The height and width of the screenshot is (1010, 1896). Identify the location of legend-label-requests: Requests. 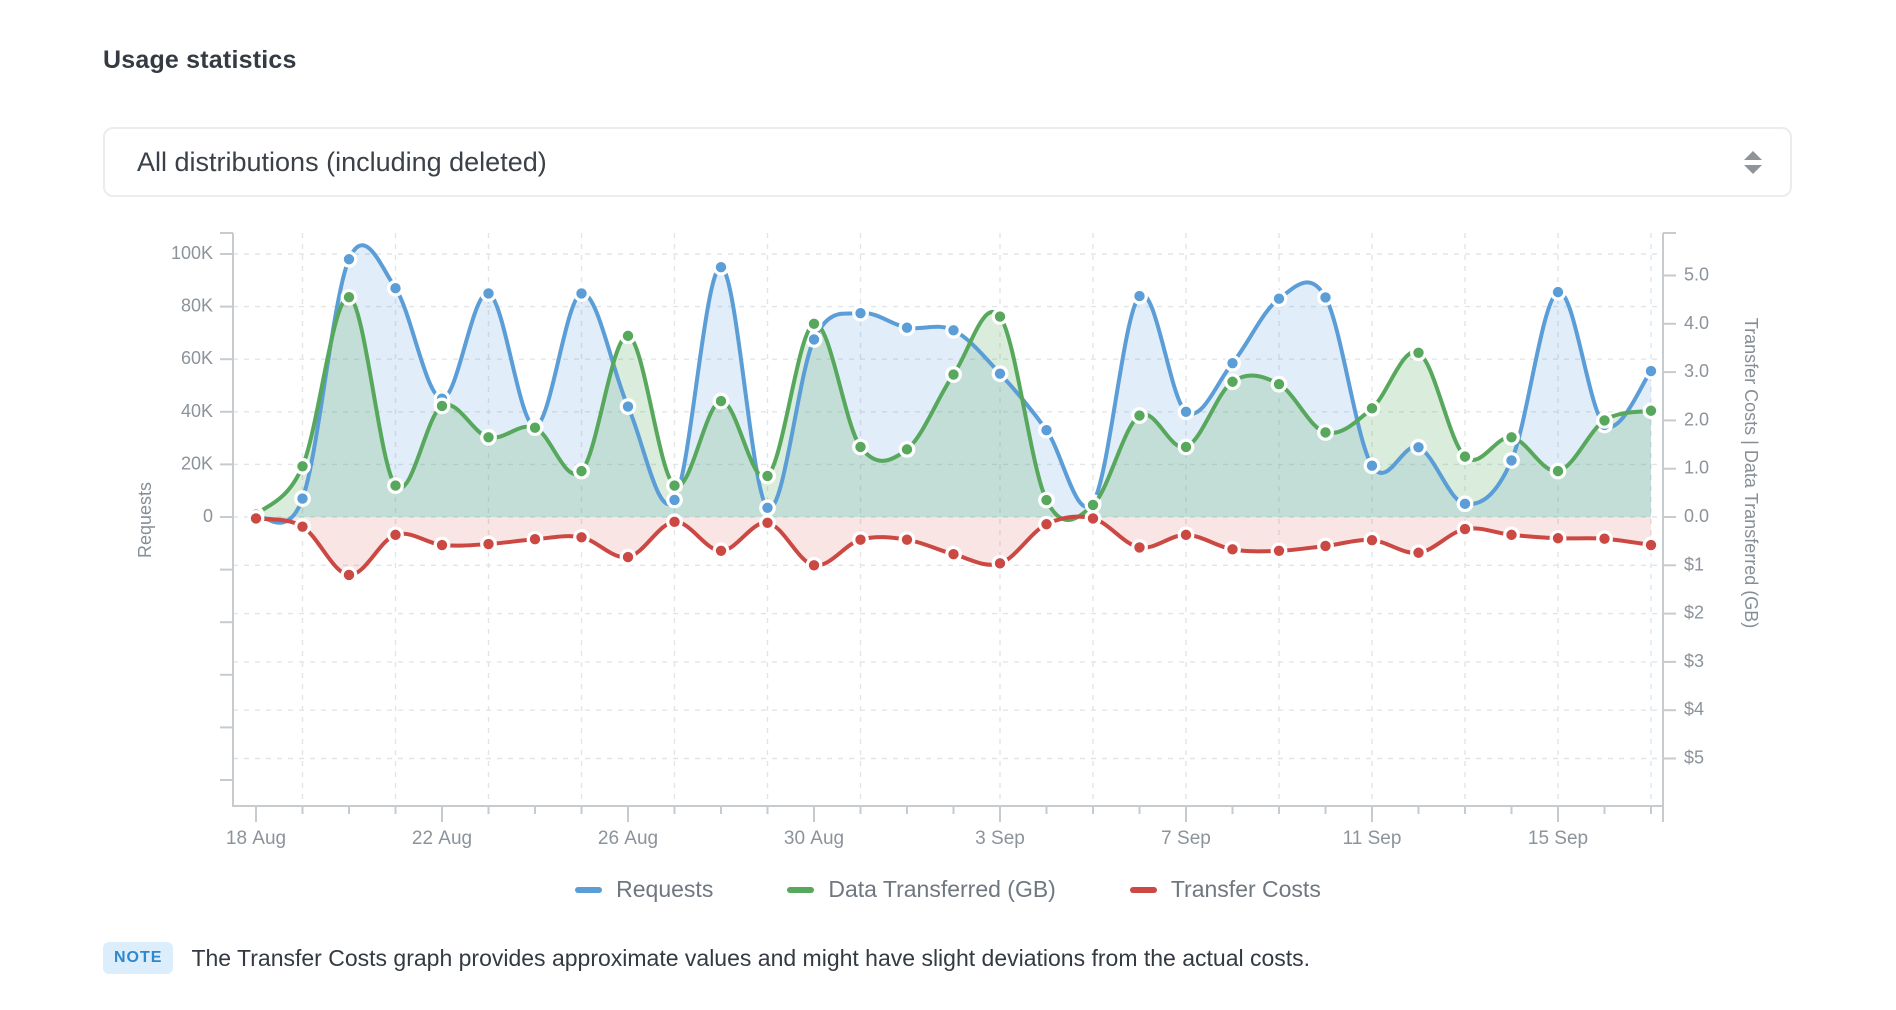
(665, 889).